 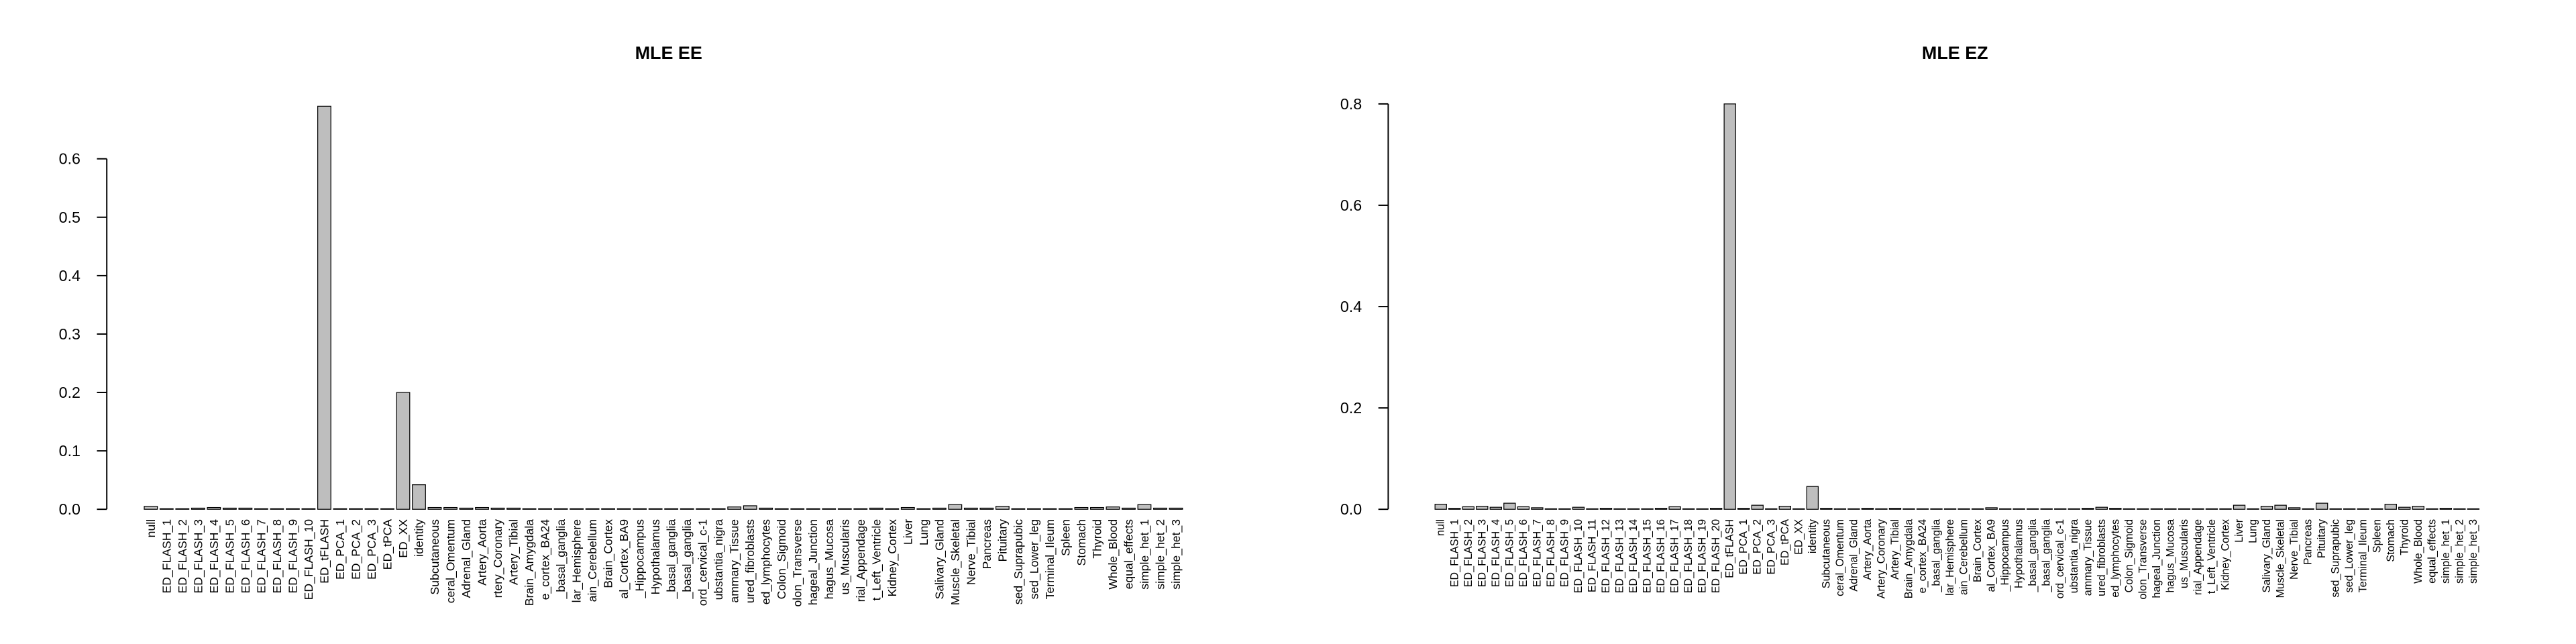 What do you see at coordinates (1129, 554) in the screenshot?
I see `x-tick-label: equal_effects` at bounding box center [1129, 554].